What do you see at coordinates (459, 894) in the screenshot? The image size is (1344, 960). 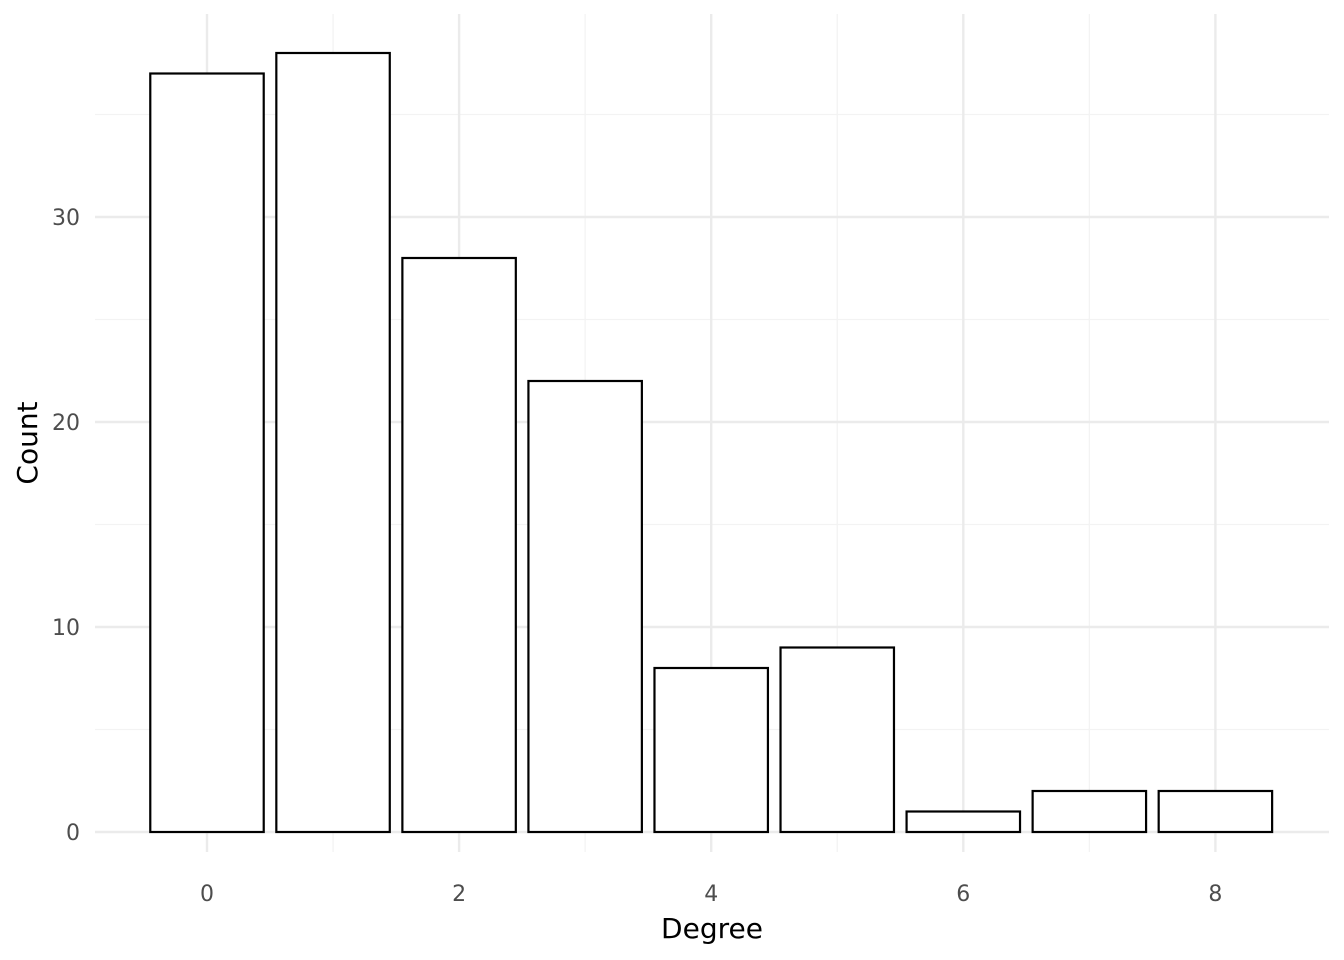 I see `x-tick-label: 2` at bounding box center [459, 894].